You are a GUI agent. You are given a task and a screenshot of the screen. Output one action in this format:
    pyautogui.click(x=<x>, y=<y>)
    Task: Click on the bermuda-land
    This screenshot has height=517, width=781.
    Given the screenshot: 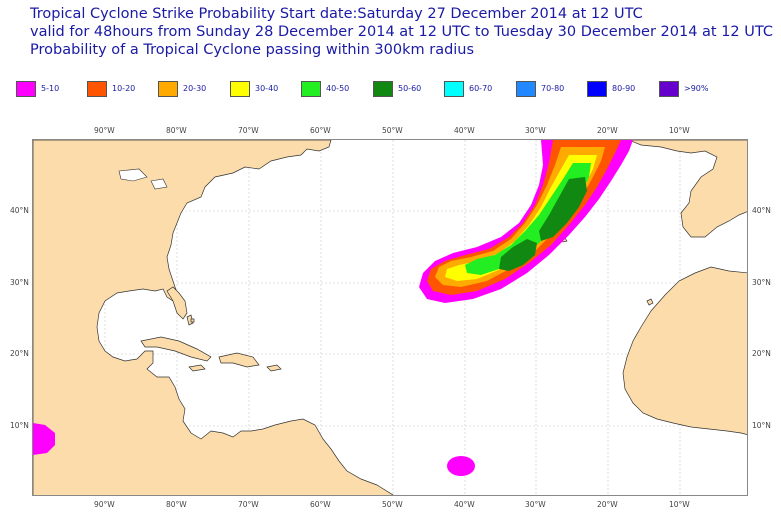 What is the action you would take?
    pyautogui.click(x=192, y=320)
    